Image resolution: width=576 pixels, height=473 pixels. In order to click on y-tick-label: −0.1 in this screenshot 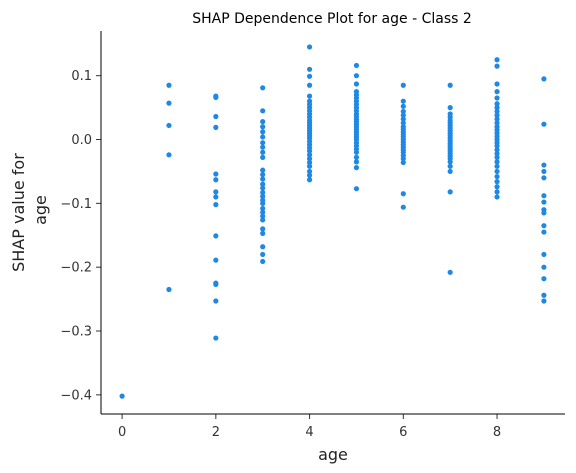, I will do `click(76, 204)`.